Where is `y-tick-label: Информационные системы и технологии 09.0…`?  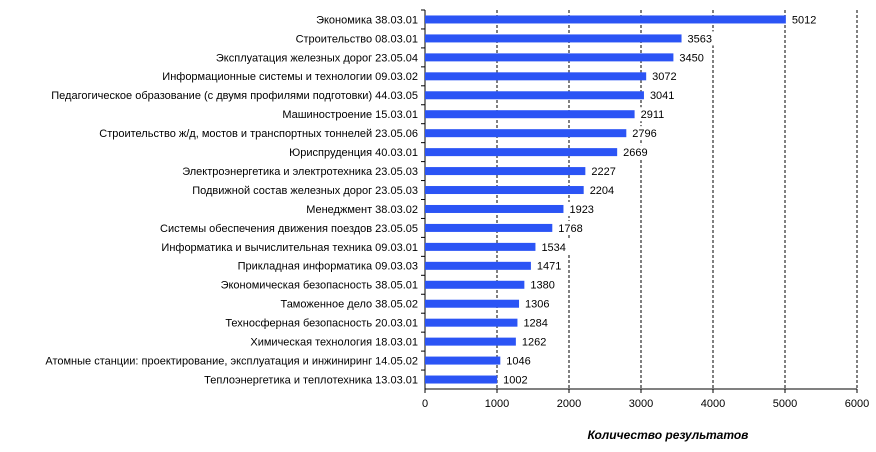 y-tick-label: Информационные системы и технологии 09.0… is located at coordinates (290, 77).